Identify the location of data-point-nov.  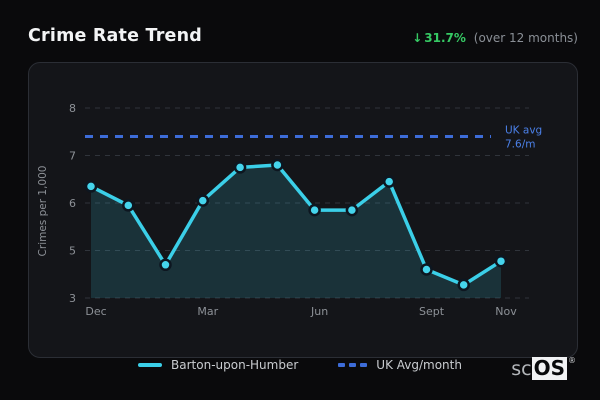
(501, 261).